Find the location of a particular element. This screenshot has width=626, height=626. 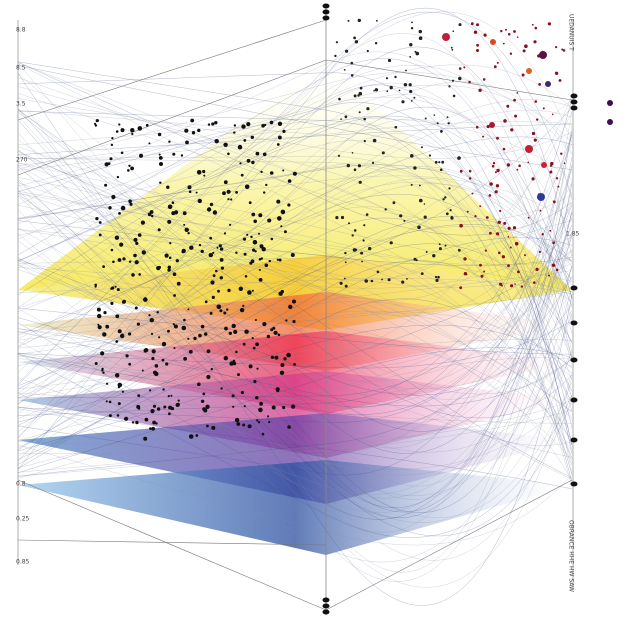

guide-line is located at coordinates (172, 117).